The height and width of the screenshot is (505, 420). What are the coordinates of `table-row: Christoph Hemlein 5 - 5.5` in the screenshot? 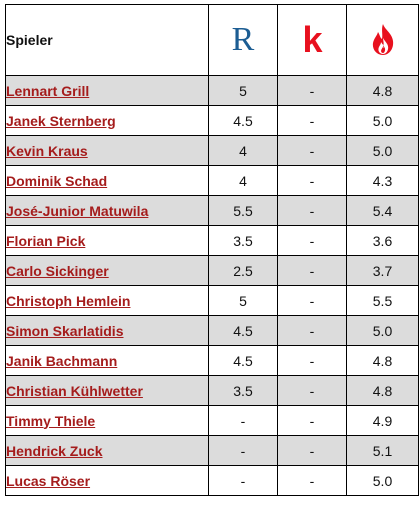 It's located at (212, 300).